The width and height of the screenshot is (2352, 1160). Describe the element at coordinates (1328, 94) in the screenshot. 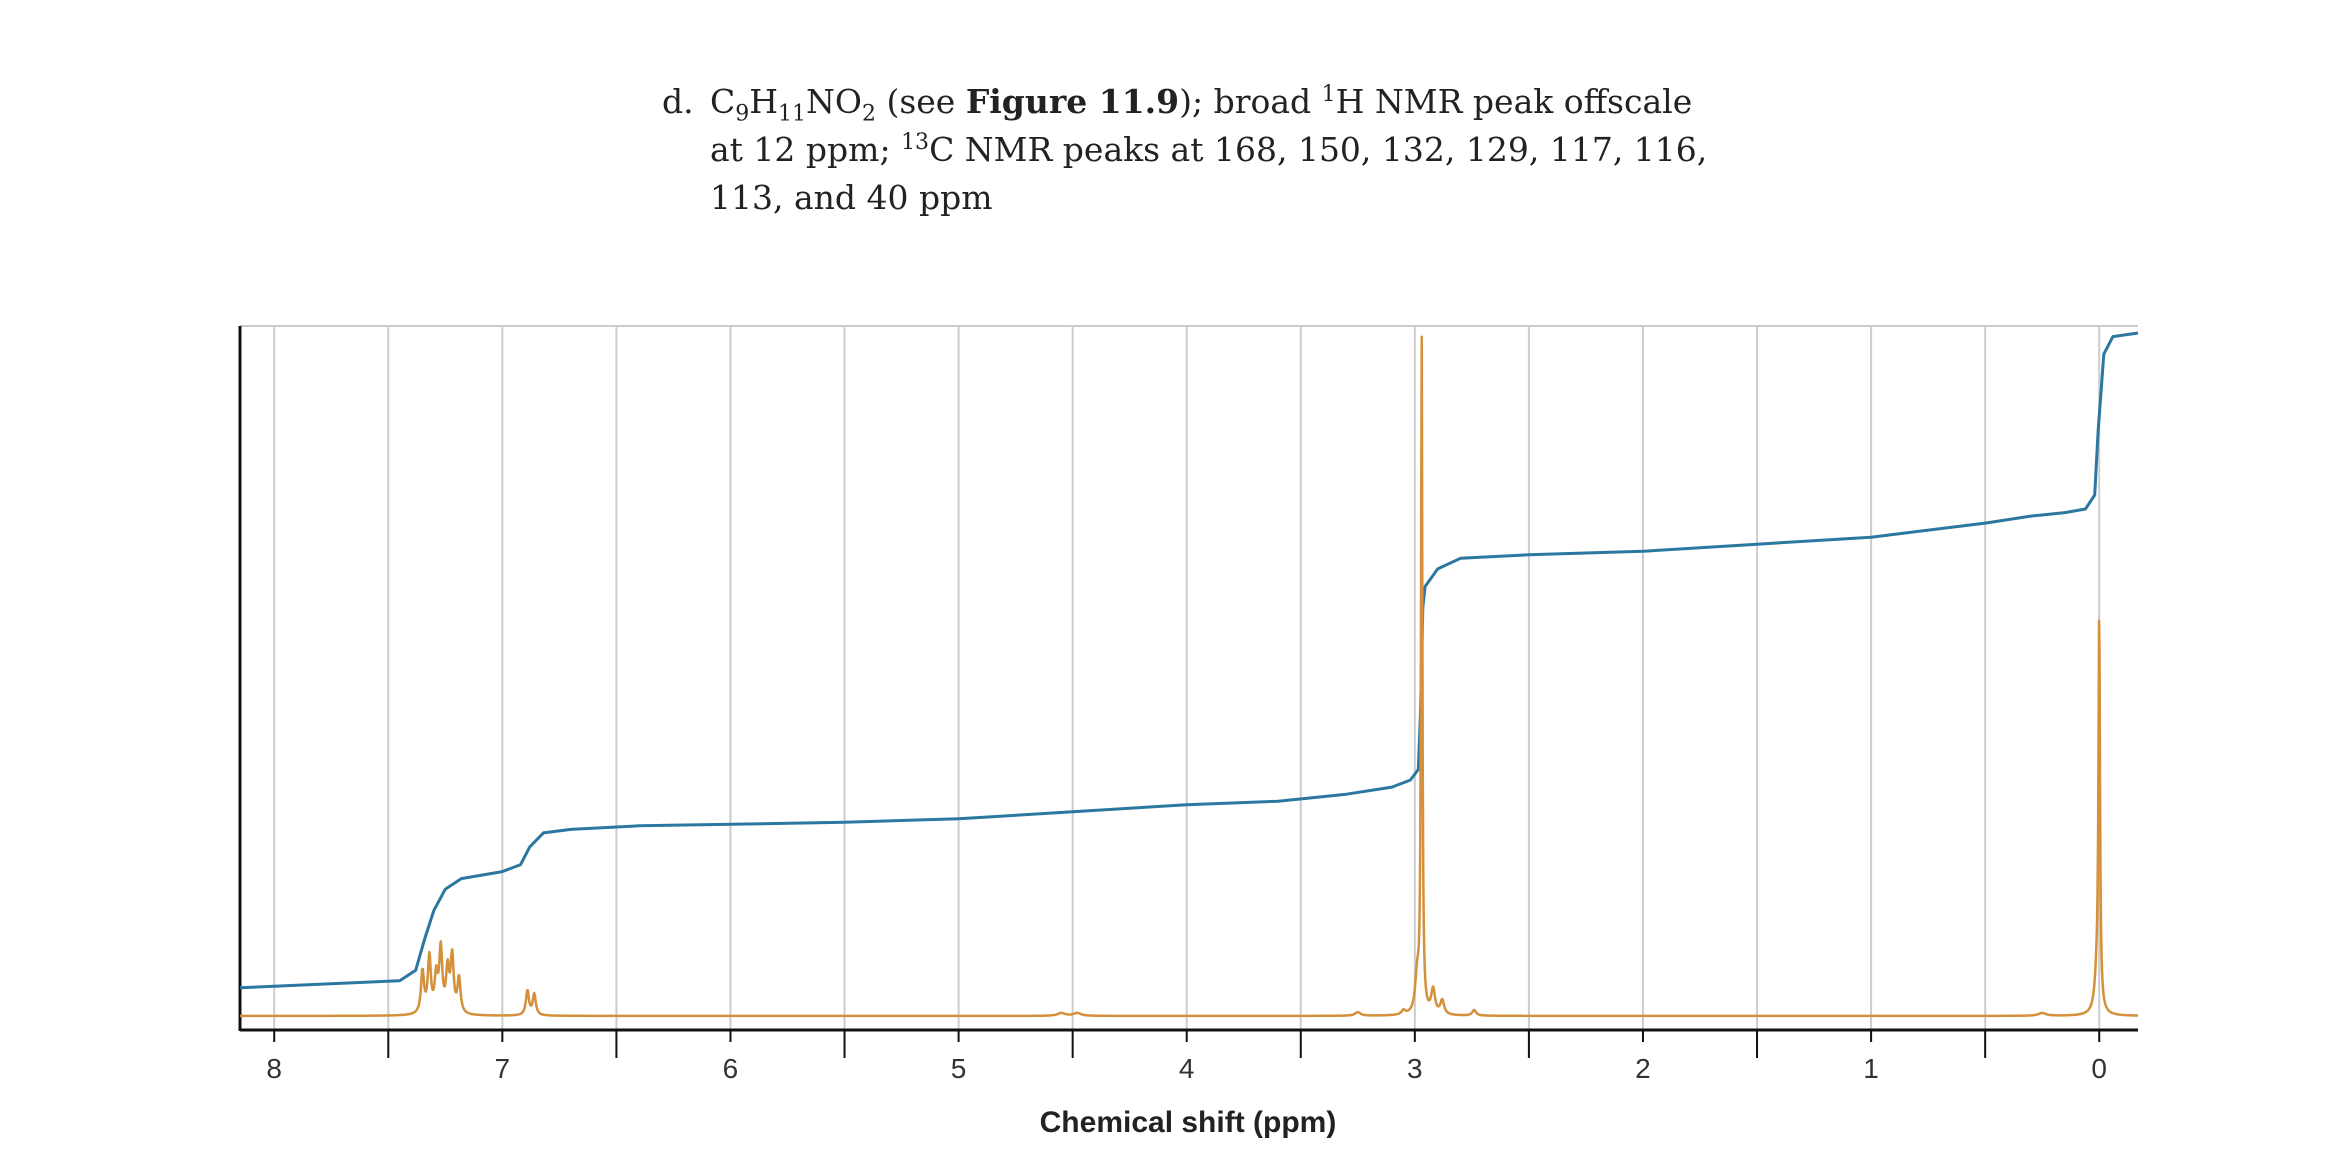

I see `h-mass-number: 1` at that location.